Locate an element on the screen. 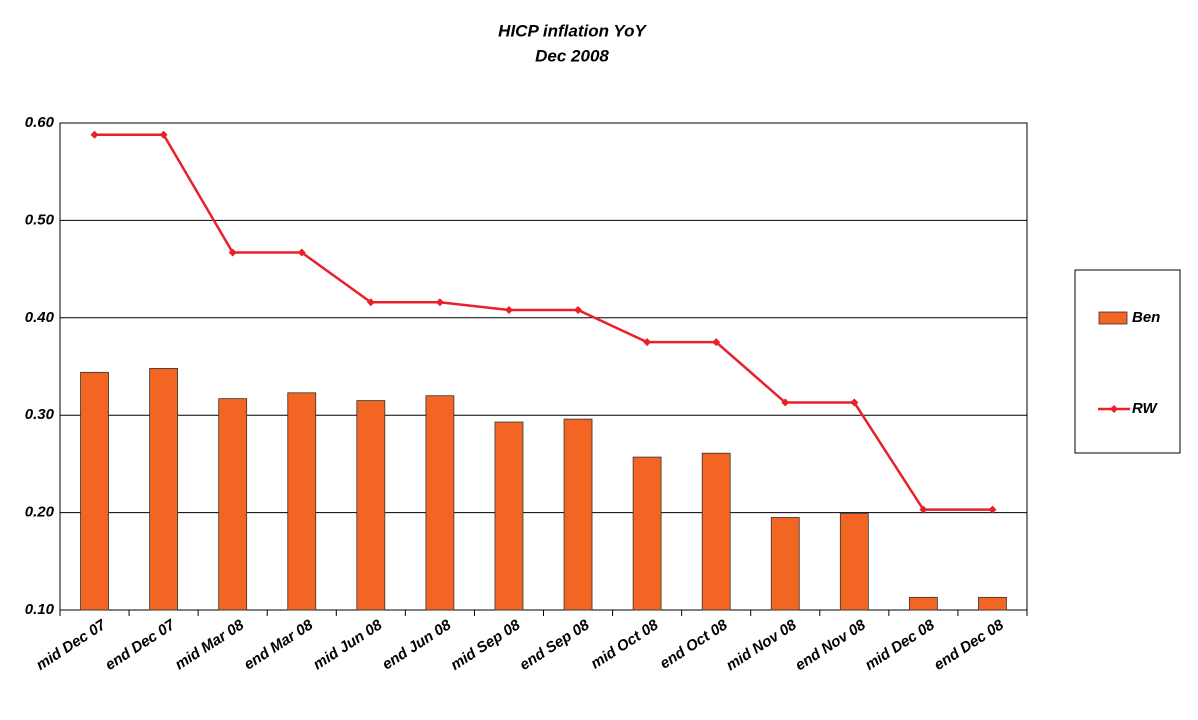  y-tick-label: 0.40 is located at coordinates (40, 317).